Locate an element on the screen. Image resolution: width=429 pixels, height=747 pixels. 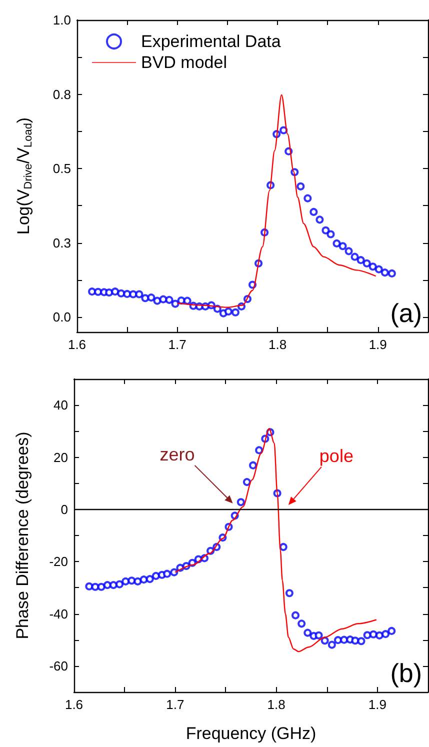
y-tick-label: 40 is located at coordinates (61, 405).